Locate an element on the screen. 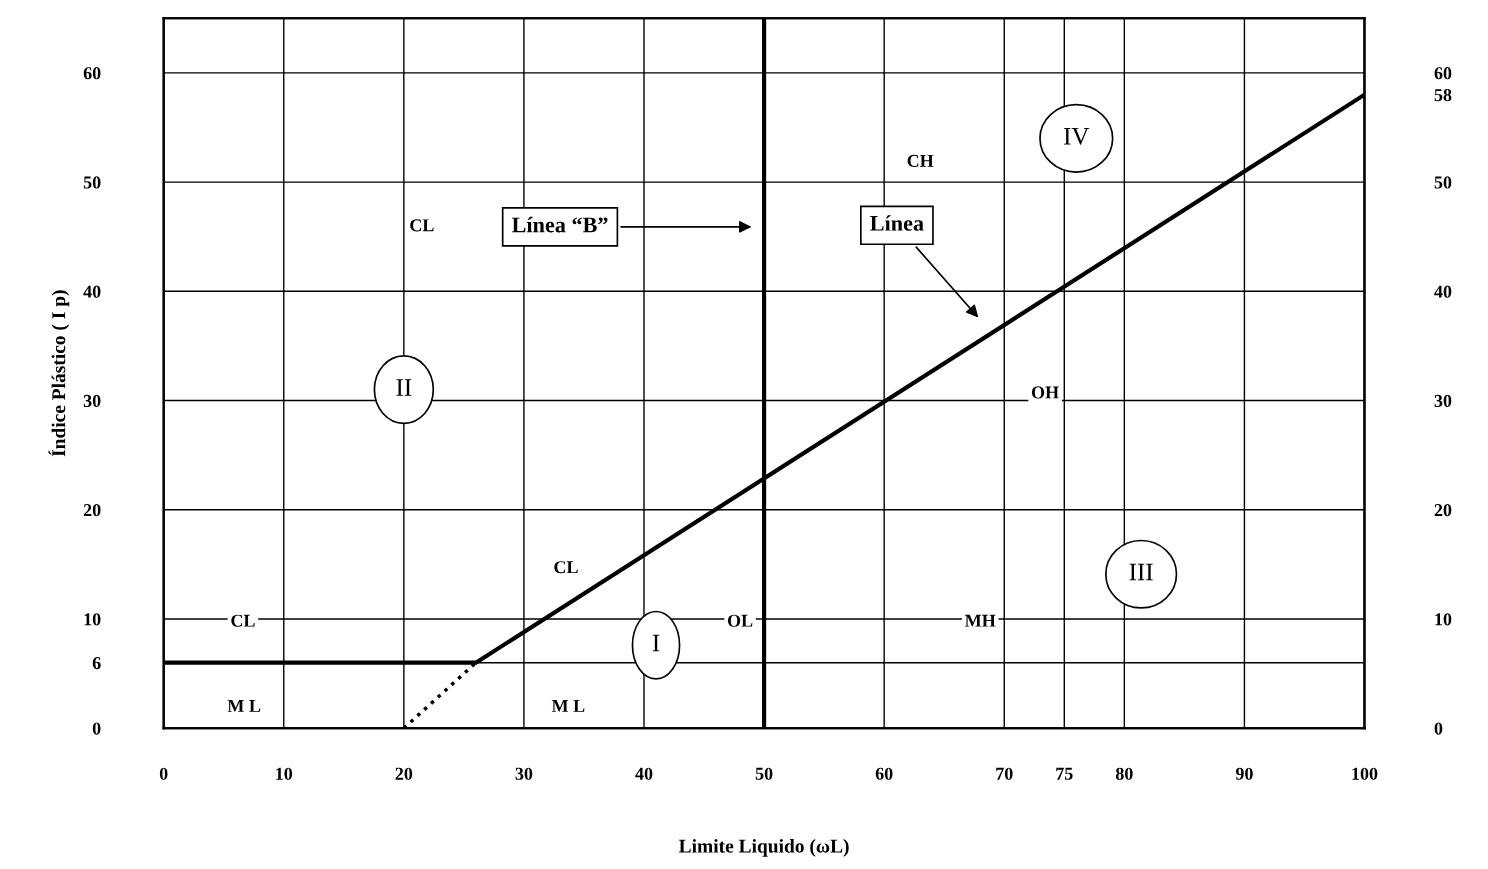 This screenshot has width=1488, height=869. y-axis-title: Índice Plástico ( I p) is located at coordinates (59, 373).